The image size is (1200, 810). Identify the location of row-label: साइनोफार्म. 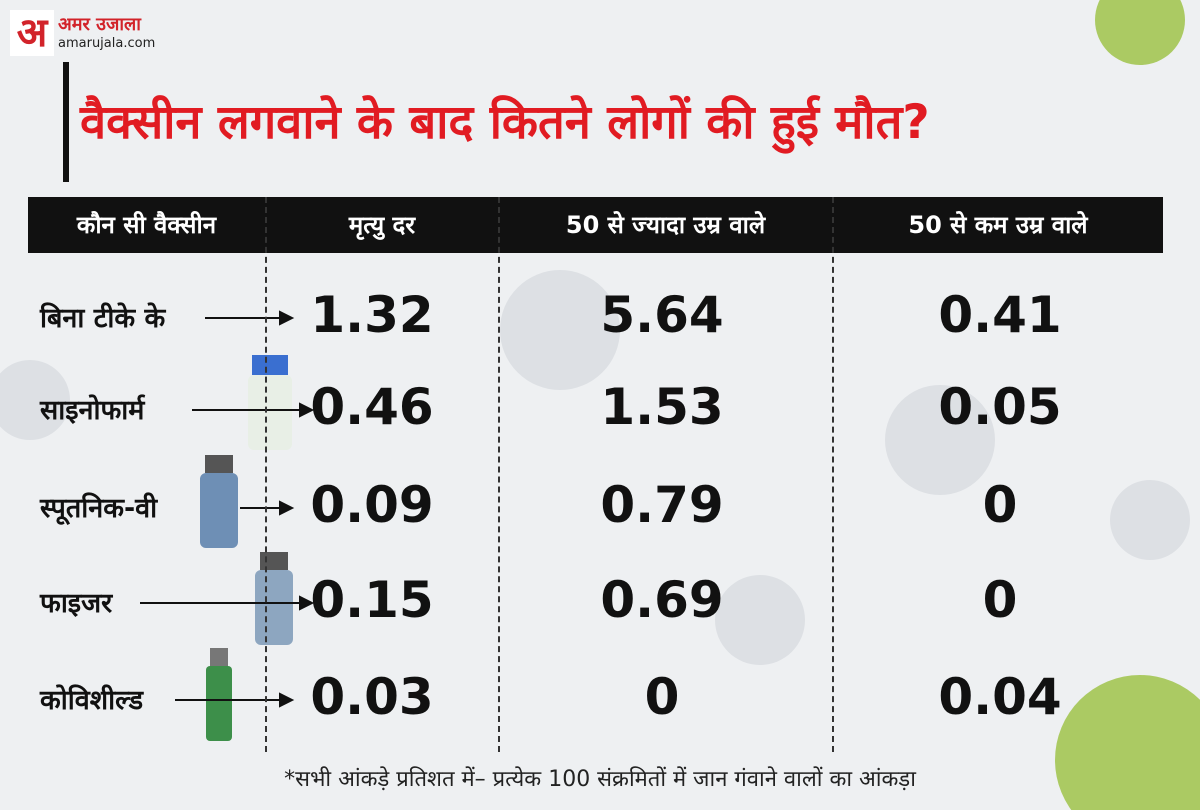
(92, 410).